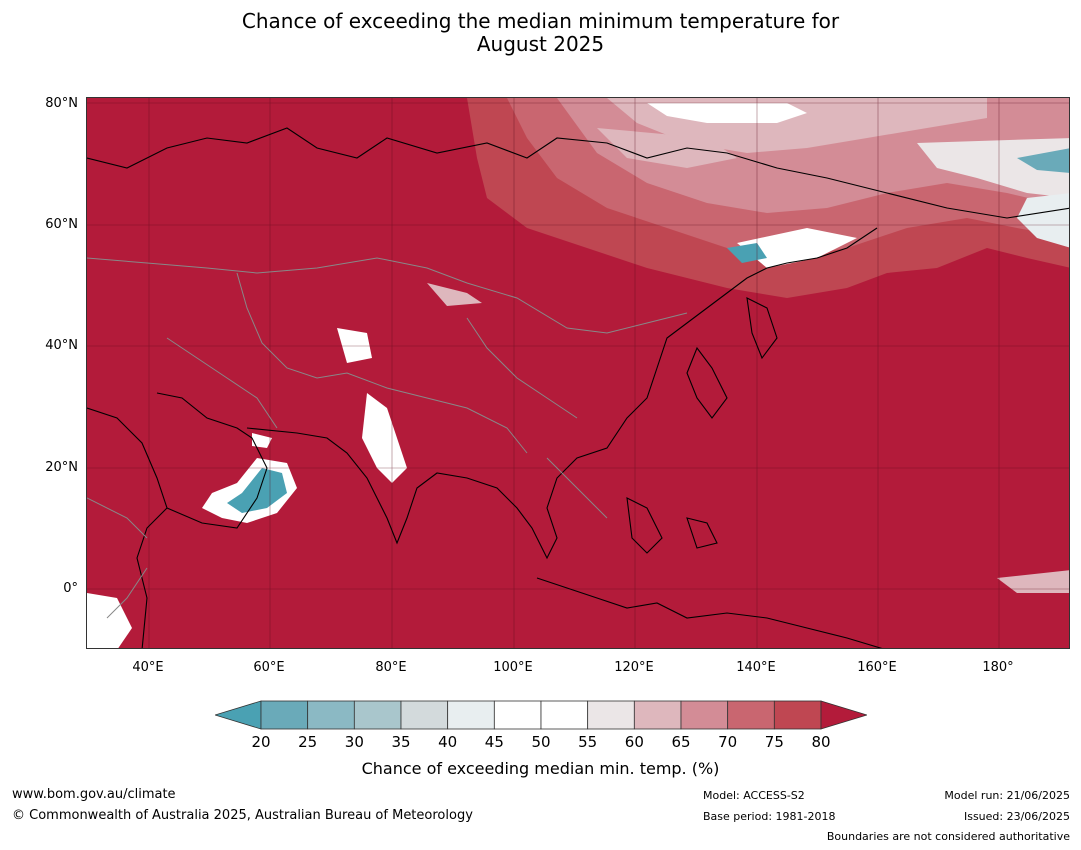  What do you see at coordinates (238, 715) in the screenshot?
I see `colorbar-arrow-low` at bounding box center [238, 715].